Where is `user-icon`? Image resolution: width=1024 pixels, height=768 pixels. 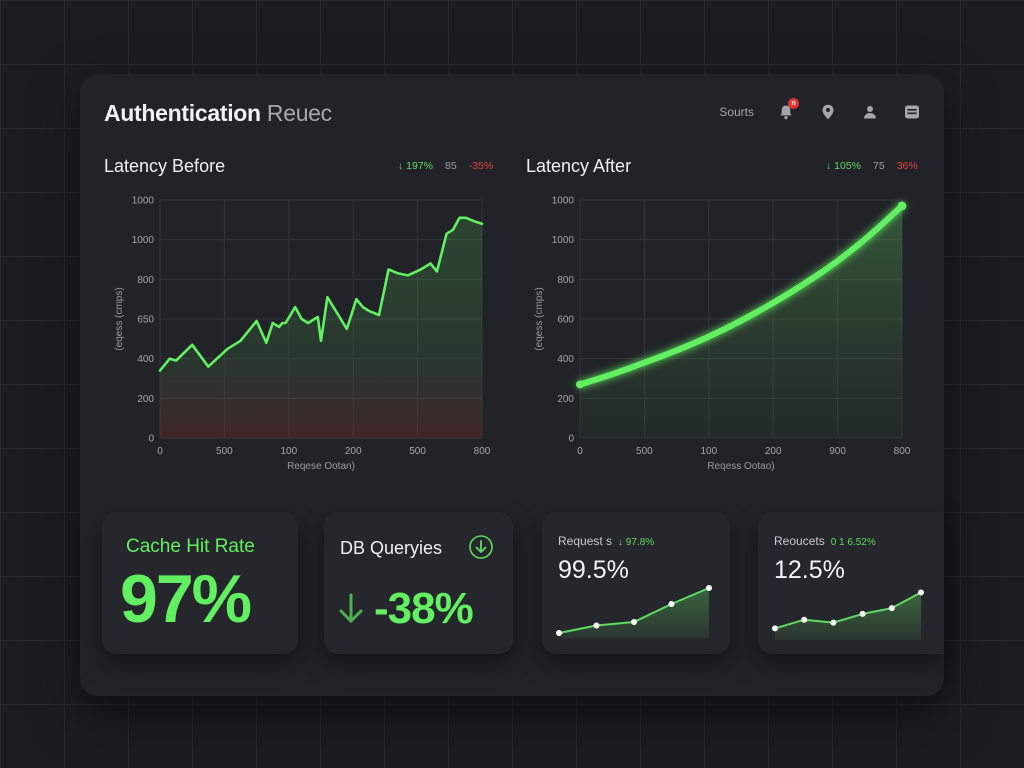
user-icon is located at coordinates (870, 112).